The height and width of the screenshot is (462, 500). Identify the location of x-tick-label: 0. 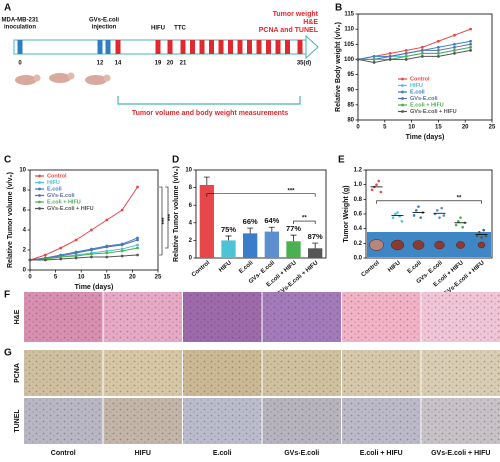
(30, 278).